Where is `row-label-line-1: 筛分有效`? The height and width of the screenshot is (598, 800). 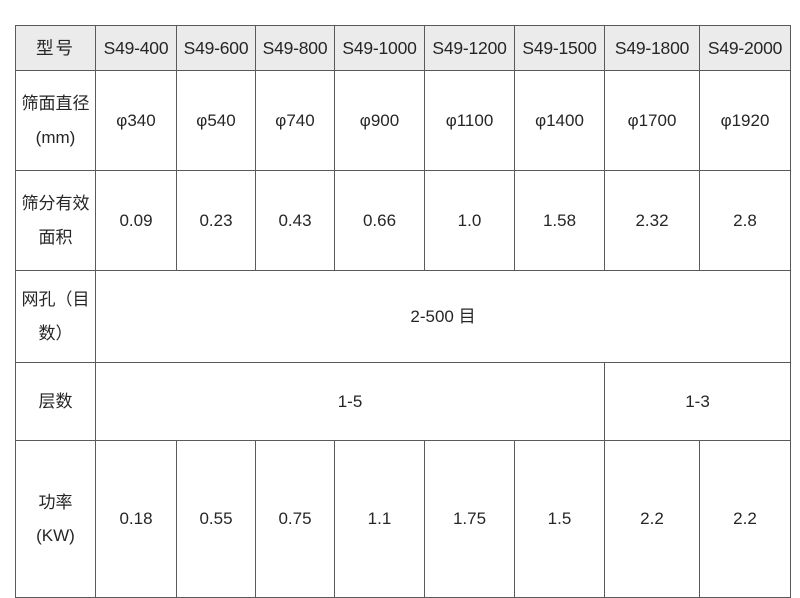 row-label-line-1: 筛分有效 is located at coordinates (55, 204).